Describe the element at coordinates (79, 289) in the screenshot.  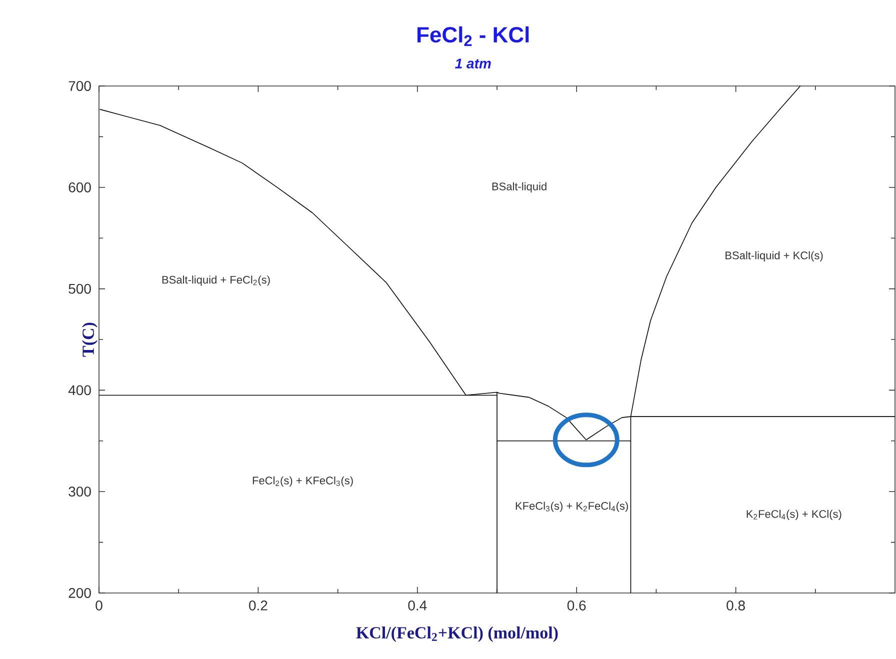
I see `y-tick-label: 500` at that location.